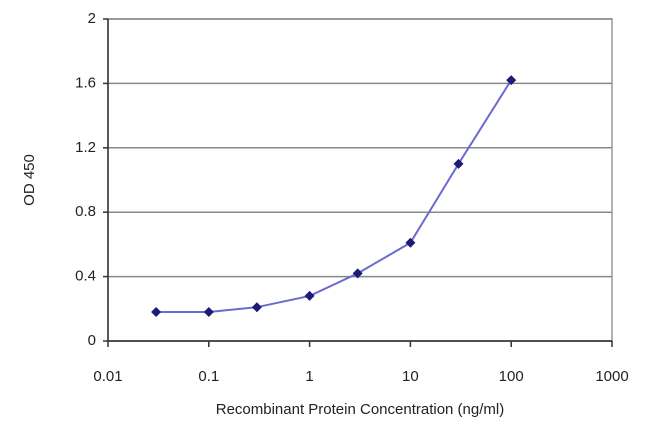 The image size is (650, 432). I want to click on x-tick-label: 0.01, so click(107, 376).